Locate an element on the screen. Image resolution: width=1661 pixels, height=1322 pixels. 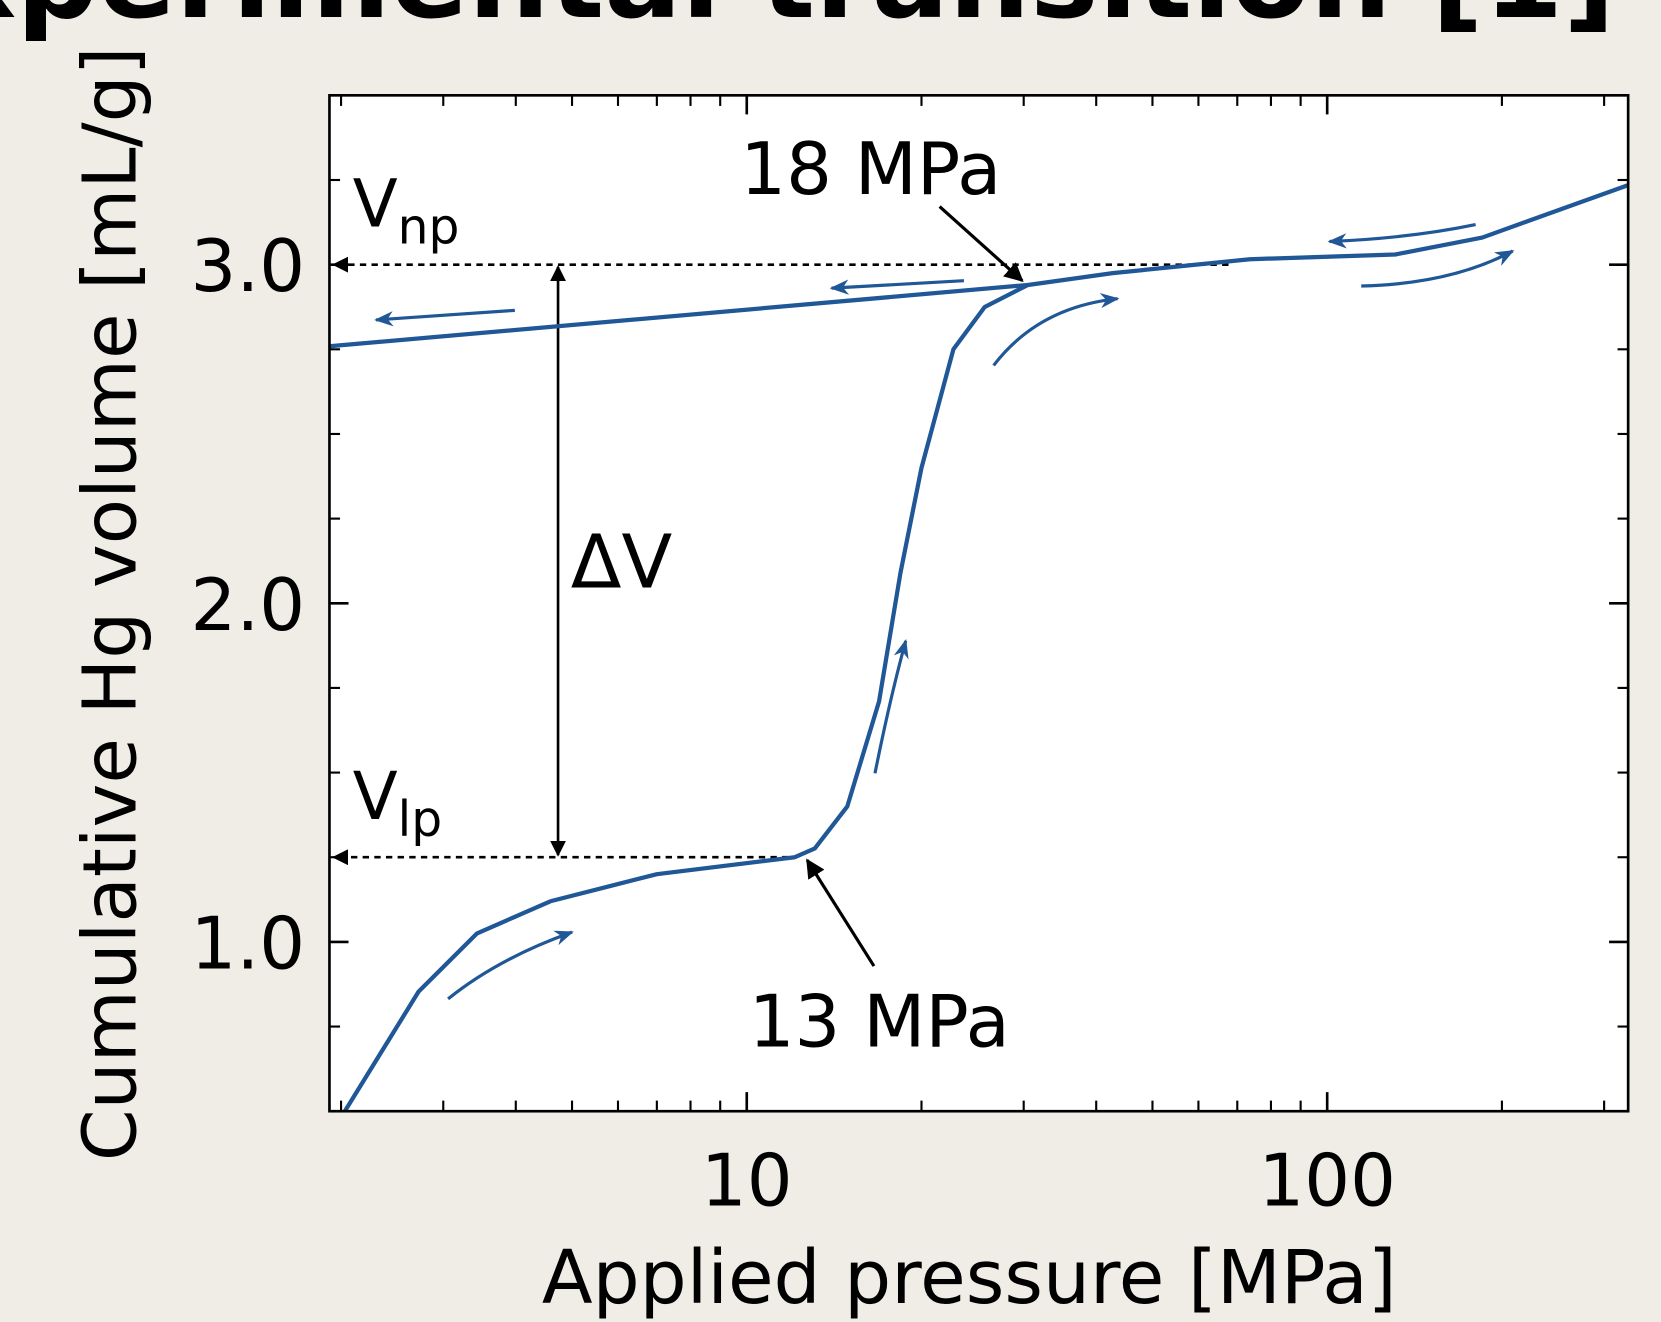
series-line is located at coordinates (679, 315).